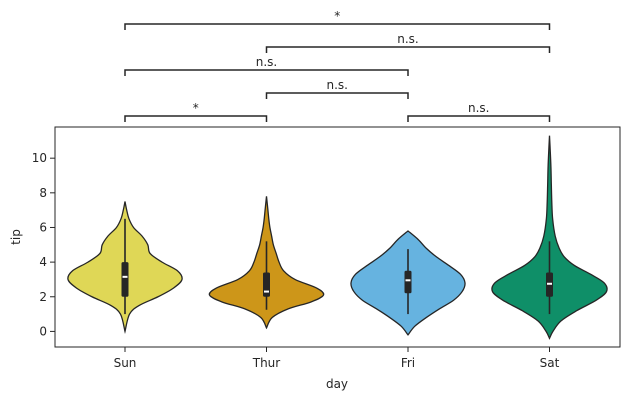 The width and height of the screenshot is (630, 400). I want to click on x-tick-label: Sat, so click(550, 363).